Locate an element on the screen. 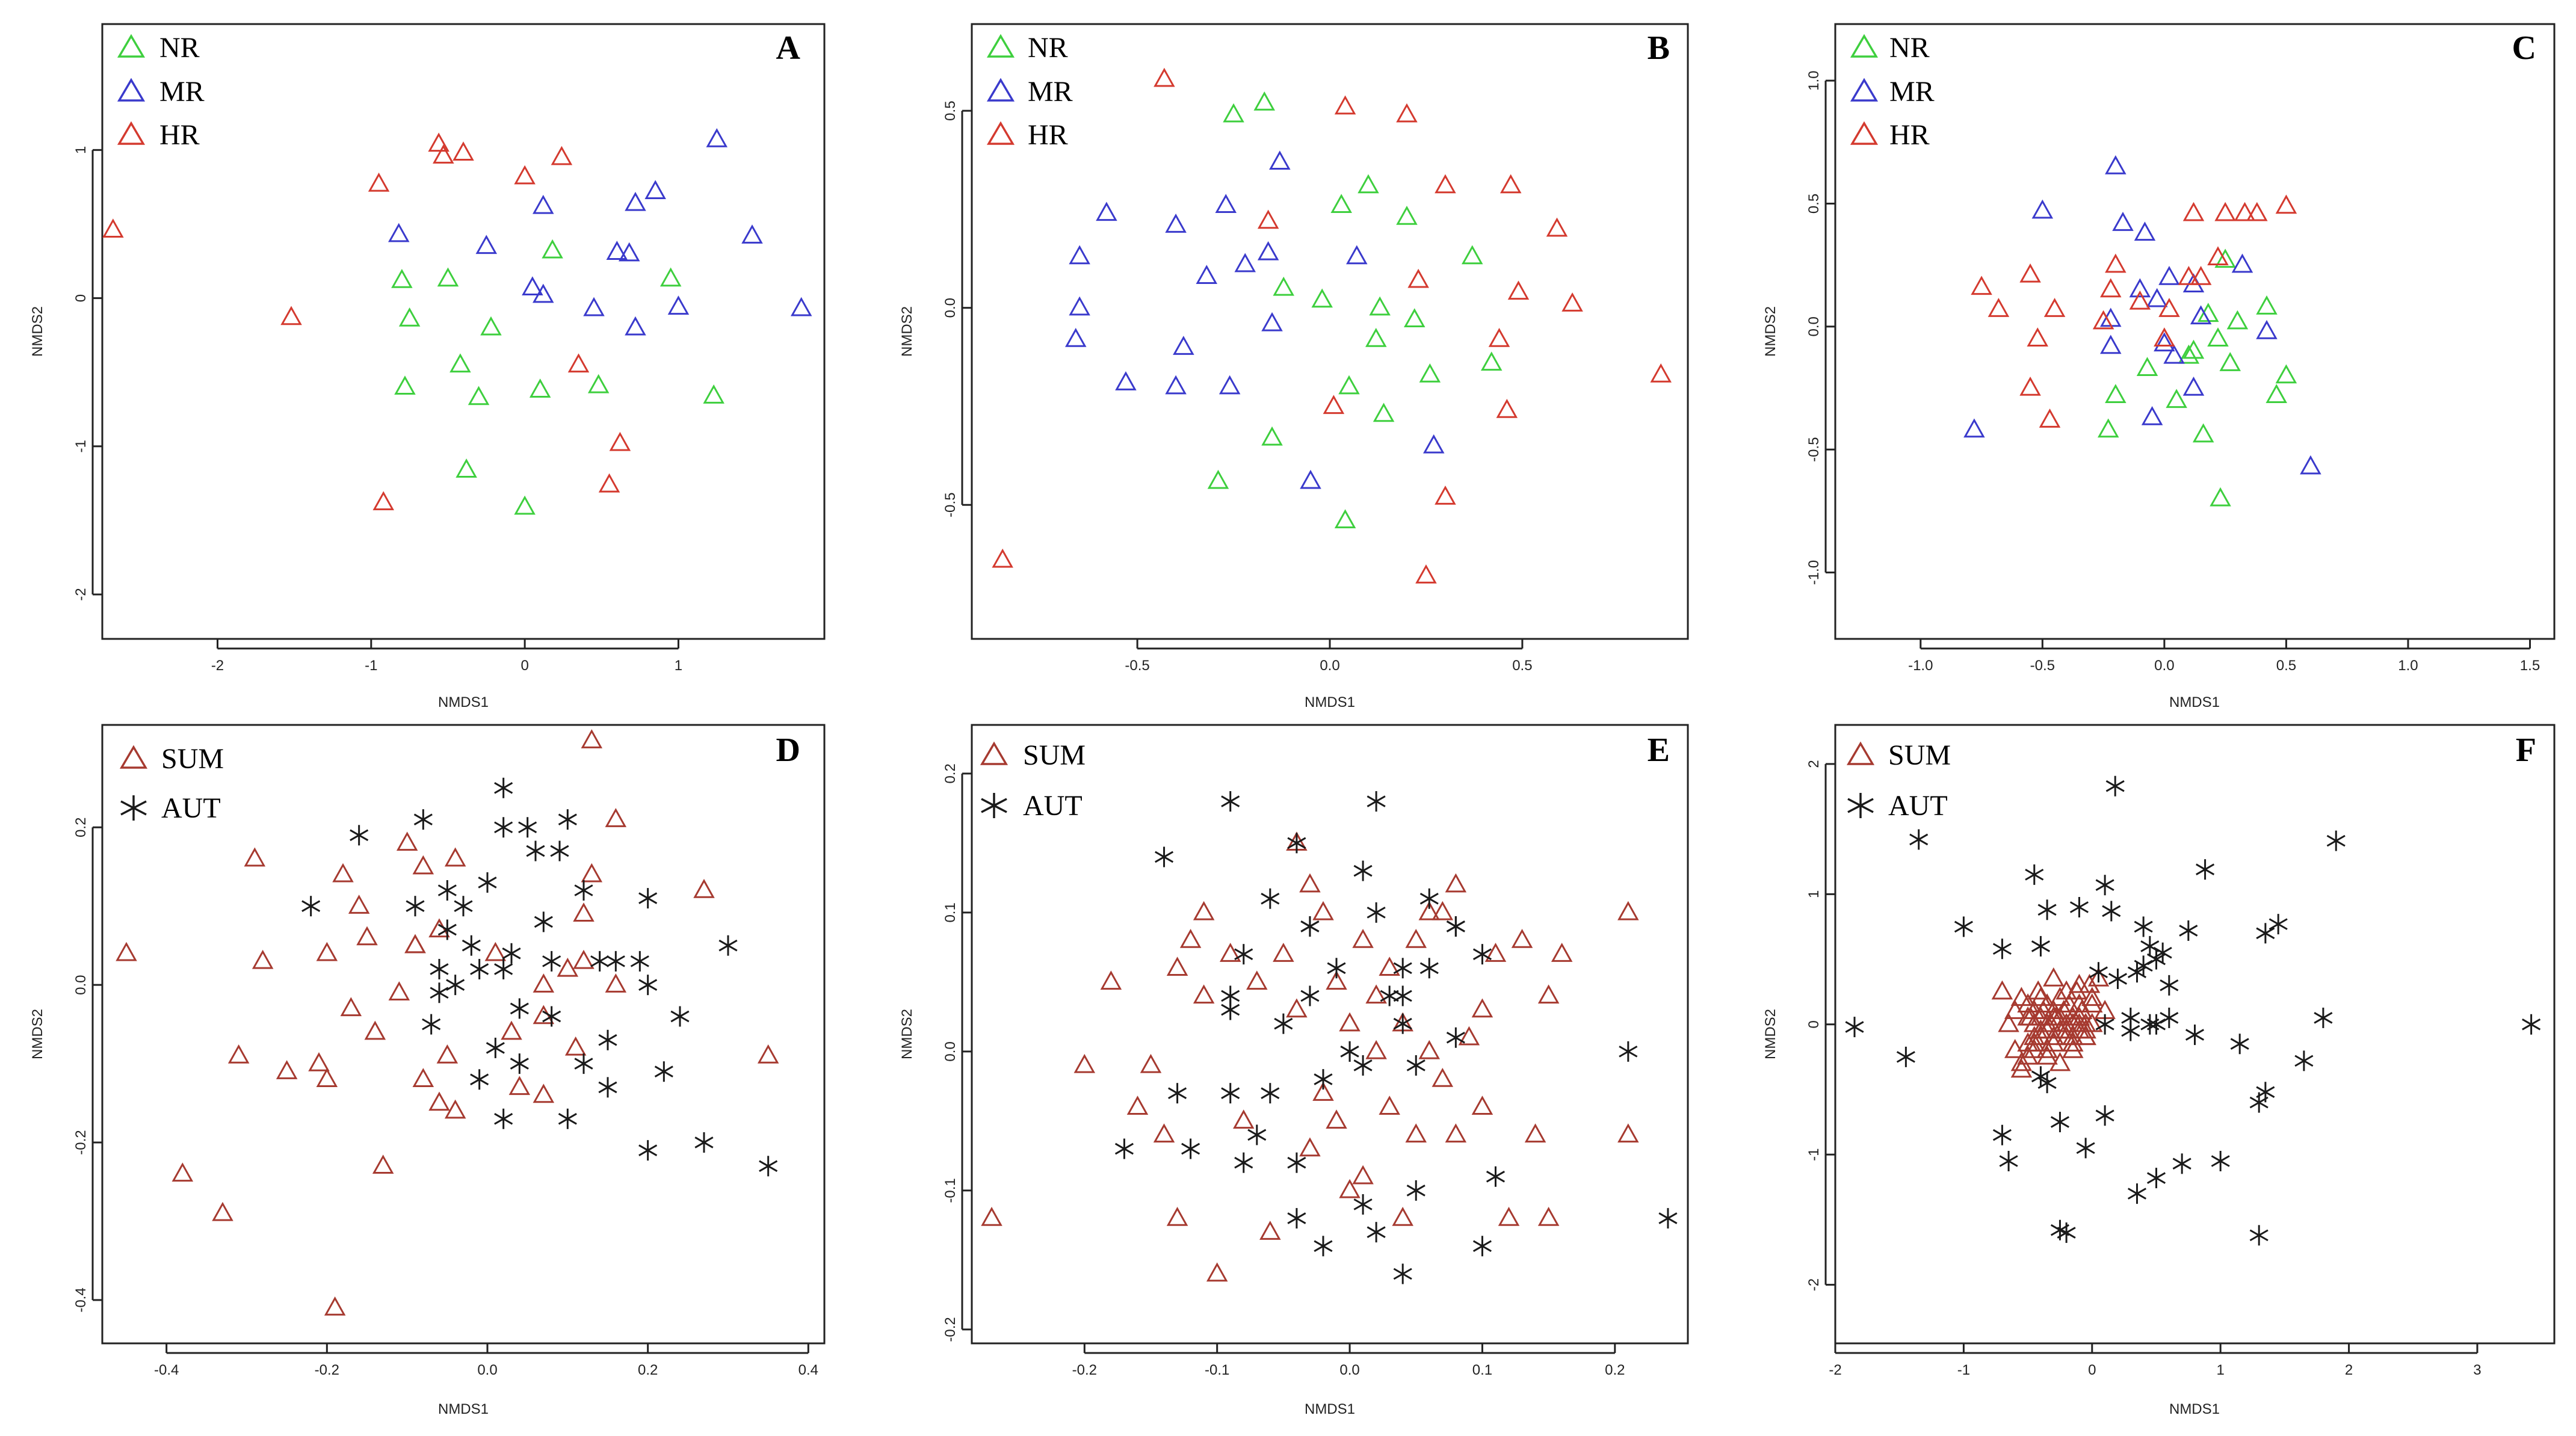  panel-c-x-ticks: -1.0 -0.5 0.0 0.5 1.0 1.5 is located at coordinates (2224, 656).